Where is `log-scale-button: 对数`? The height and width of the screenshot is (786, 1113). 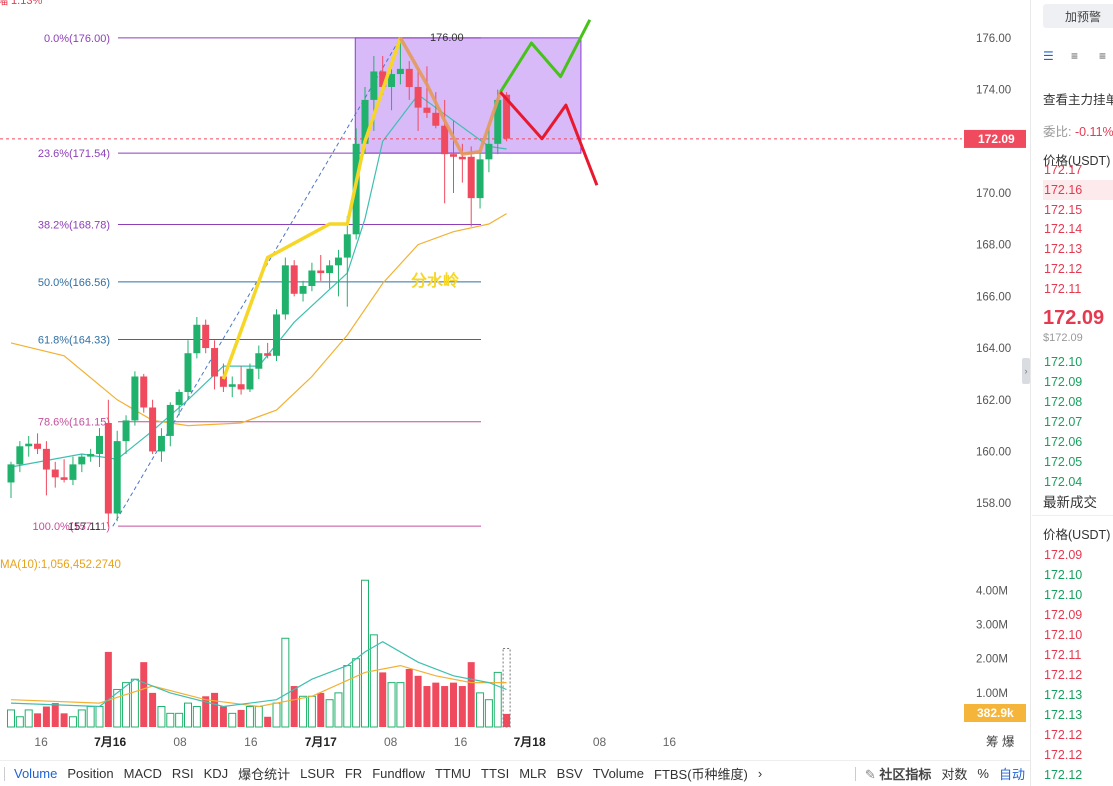 log-scale-button: 对数 is located at coordinates (954, 774).